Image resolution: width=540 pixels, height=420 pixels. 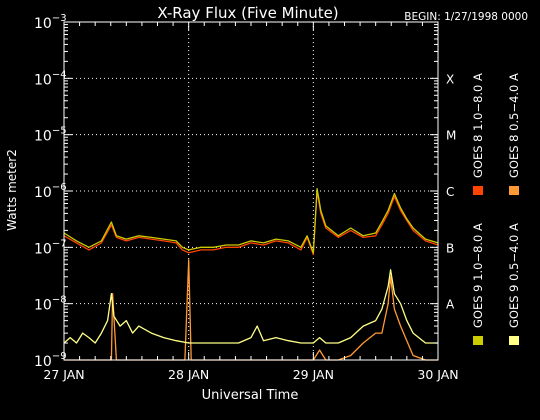 What do you see at coordinates (247, 13) in the screenshot?
I see `chart-title: X-Ray Flux (Five Minute)` at bounding box center [247, 13].